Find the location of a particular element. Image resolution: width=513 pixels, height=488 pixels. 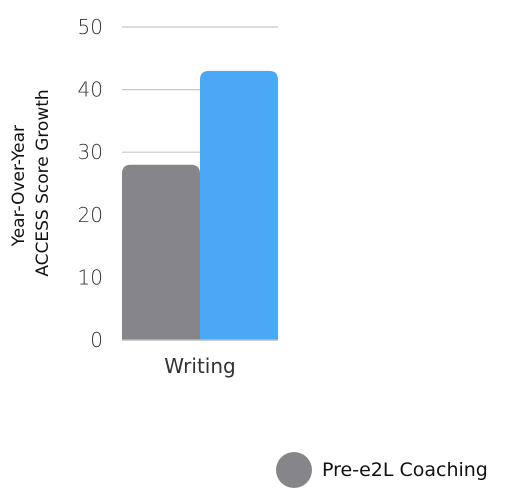

y-tick-label: 10 is located at coordinates (90, 277).